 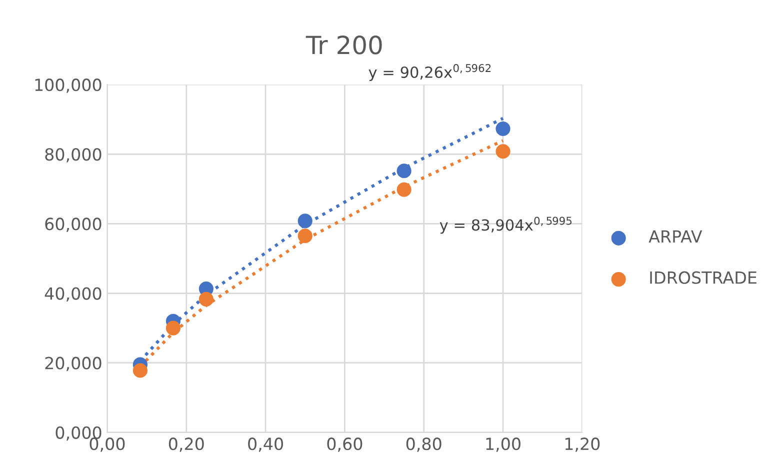 What do you see at coordinates (265, 445) in the screenshot?
I see `x-tick-label: 0,40` at bounding box center [265, 445].